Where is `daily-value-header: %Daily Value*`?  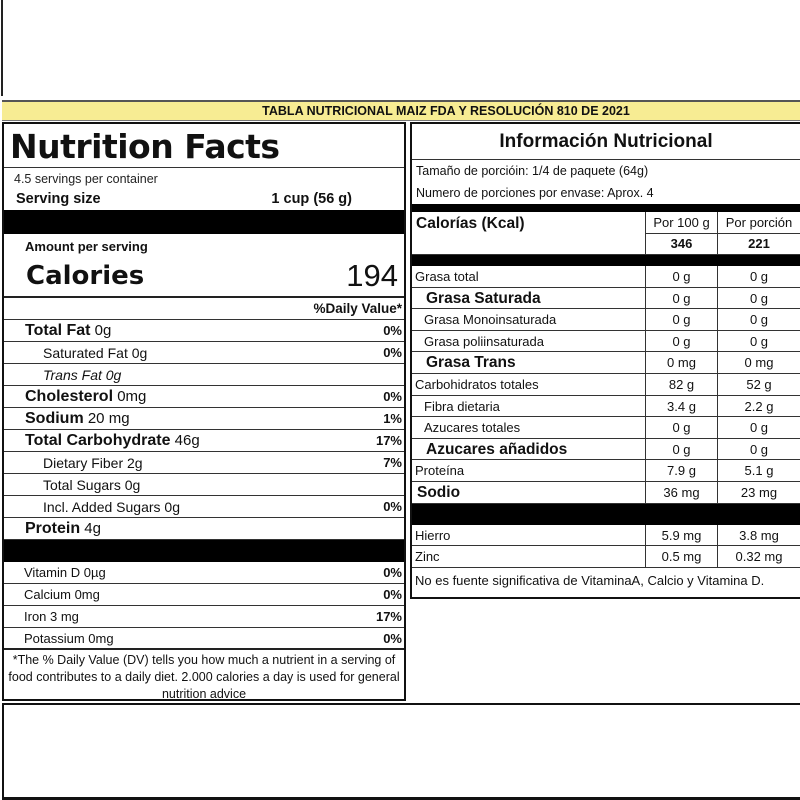
daily-value-header: %Daily Value* is located at coordinates (204, 309).